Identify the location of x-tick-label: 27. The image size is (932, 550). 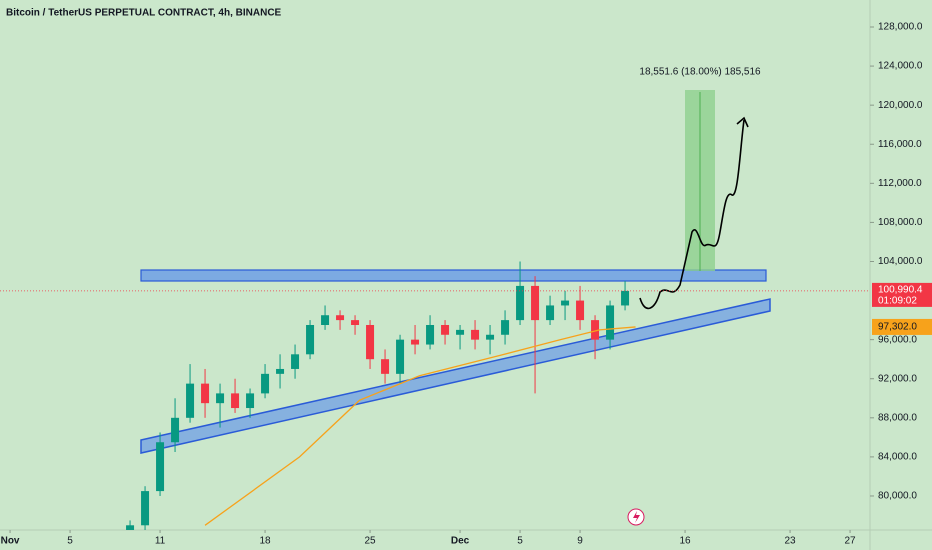
(850, 541).